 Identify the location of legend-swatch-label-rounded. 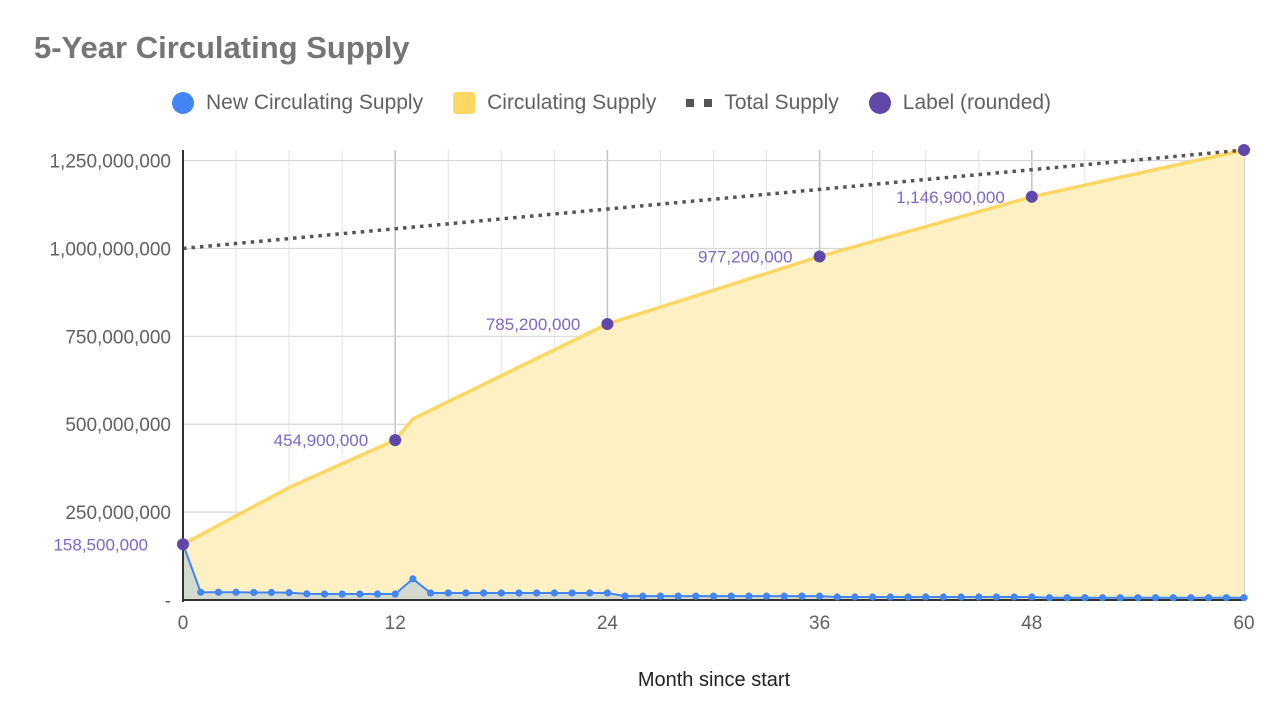
(879, 103).